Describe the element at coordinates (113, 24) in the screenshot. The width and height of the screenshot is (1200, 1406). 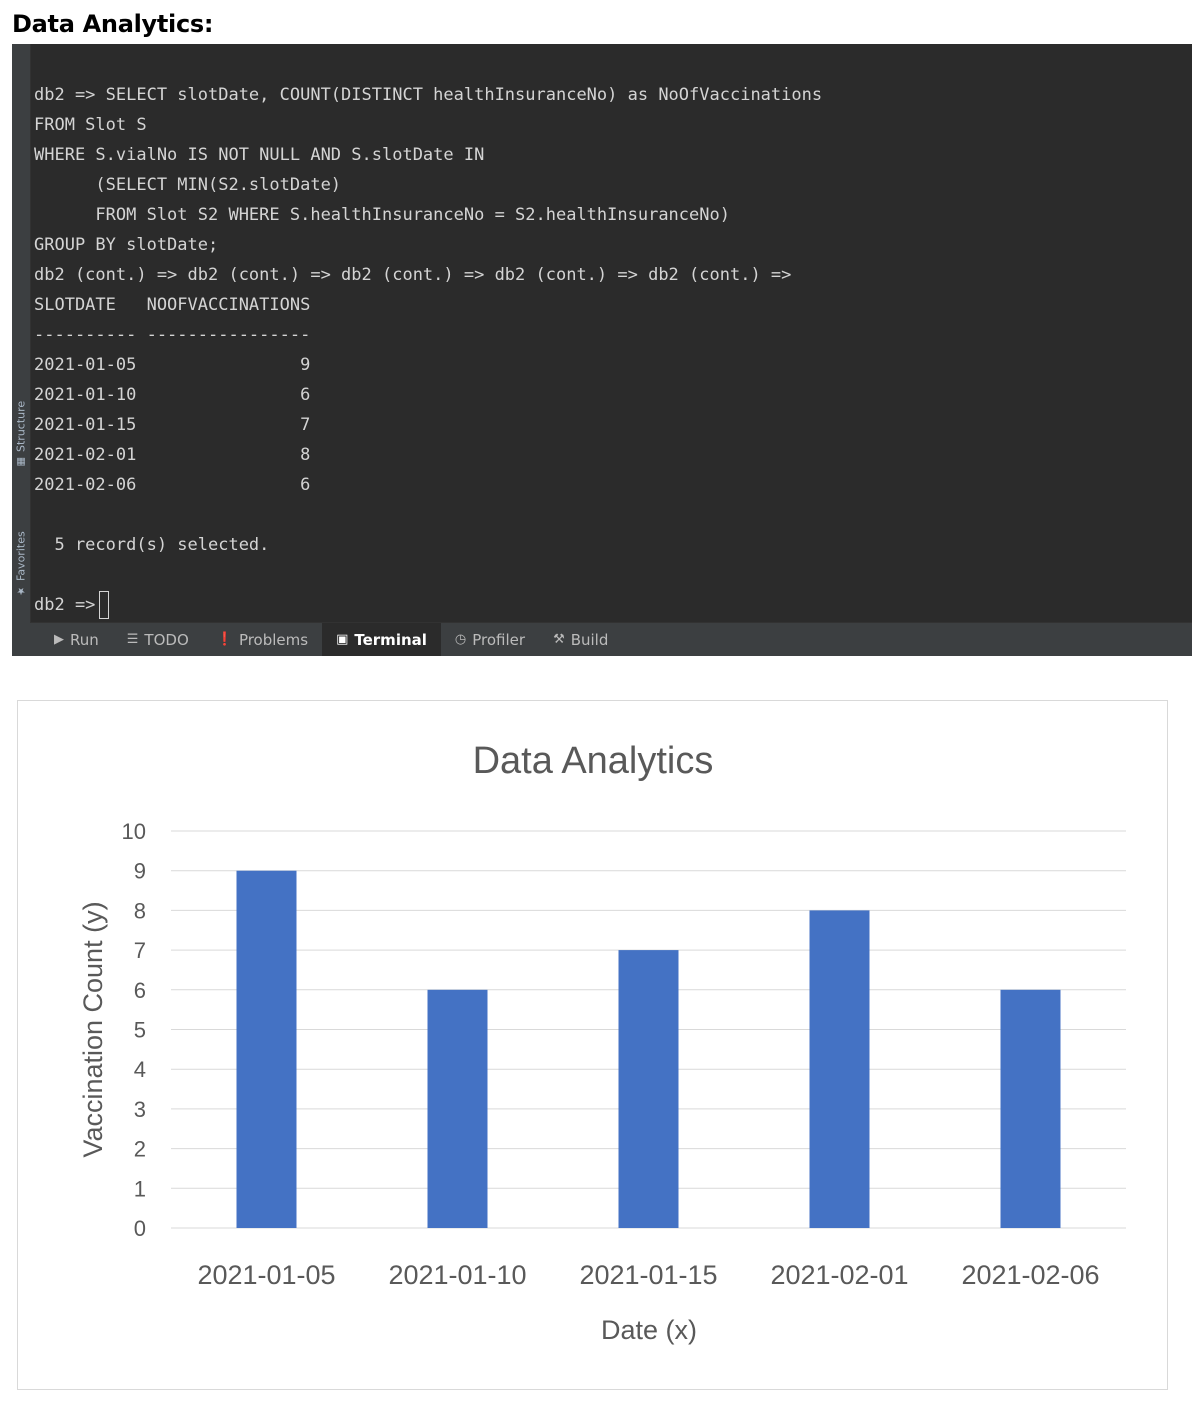
I see `page-heading: Data Analytics:` at that location.